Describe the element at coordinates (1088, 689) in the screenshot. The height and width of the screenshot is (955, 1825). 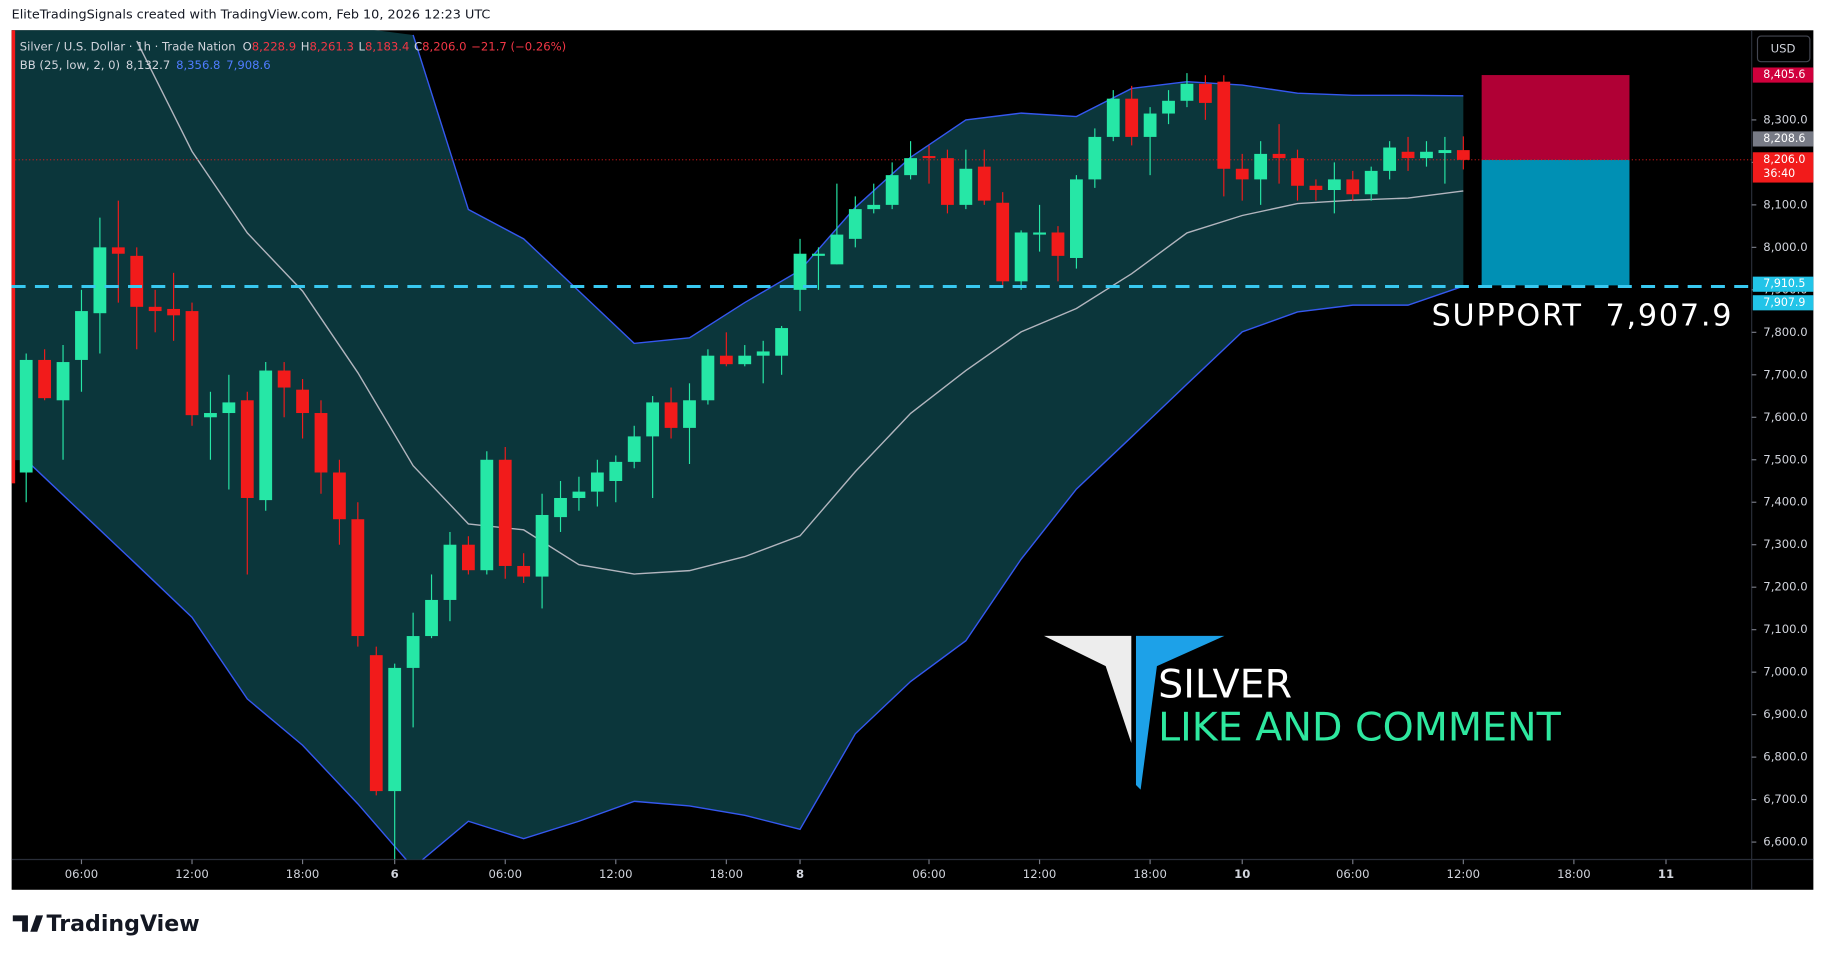
I see `logo-white` at that location.